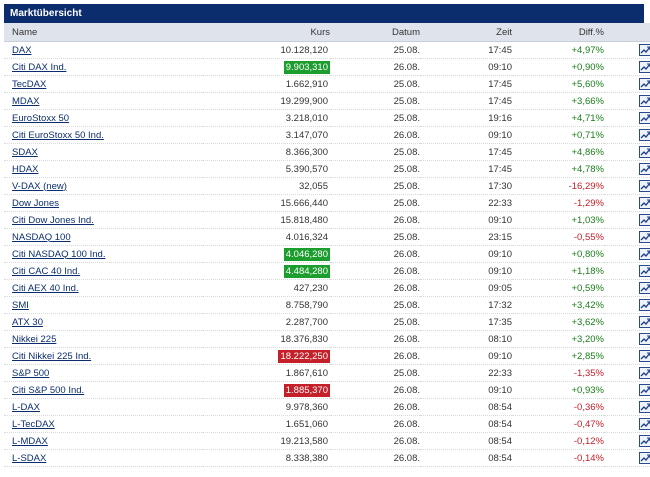 This screenshot has height=477, width=650. Describe the element at coordinates (558, 135) in the screenshot. I see `diff-cell: +0,71%` at that location.